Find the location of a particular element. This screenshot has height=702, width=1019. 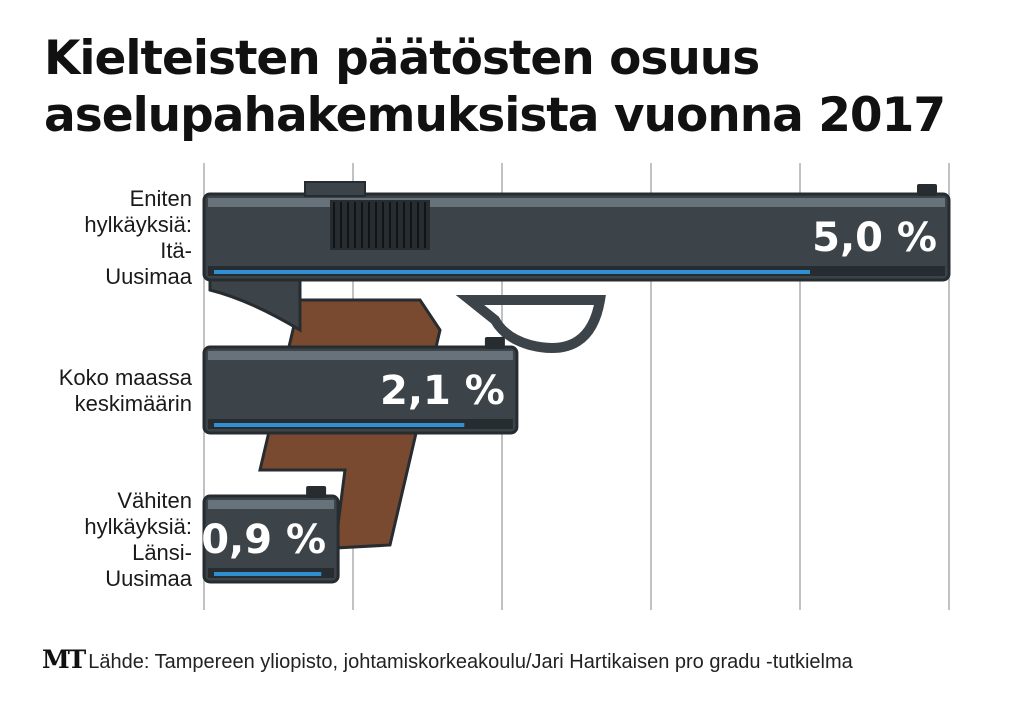

bar-group: 2,1 % is located at coordinates (360, 386).